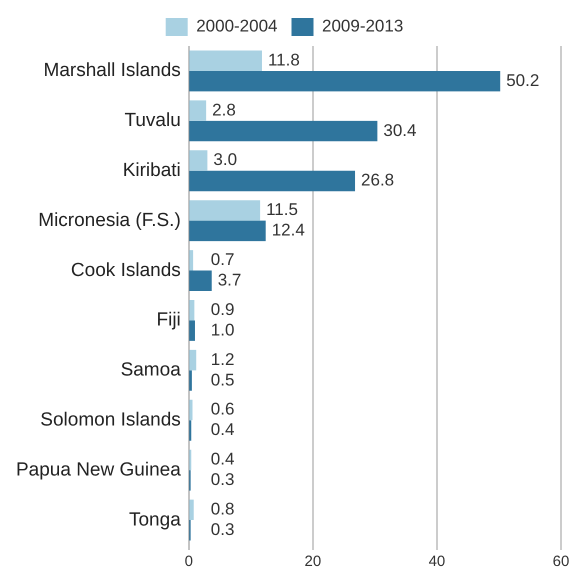 The image size is (579, 578). Describe the element at coordinates (230, 280) in the screenshot. I see `data-label: 3.7` at that location.